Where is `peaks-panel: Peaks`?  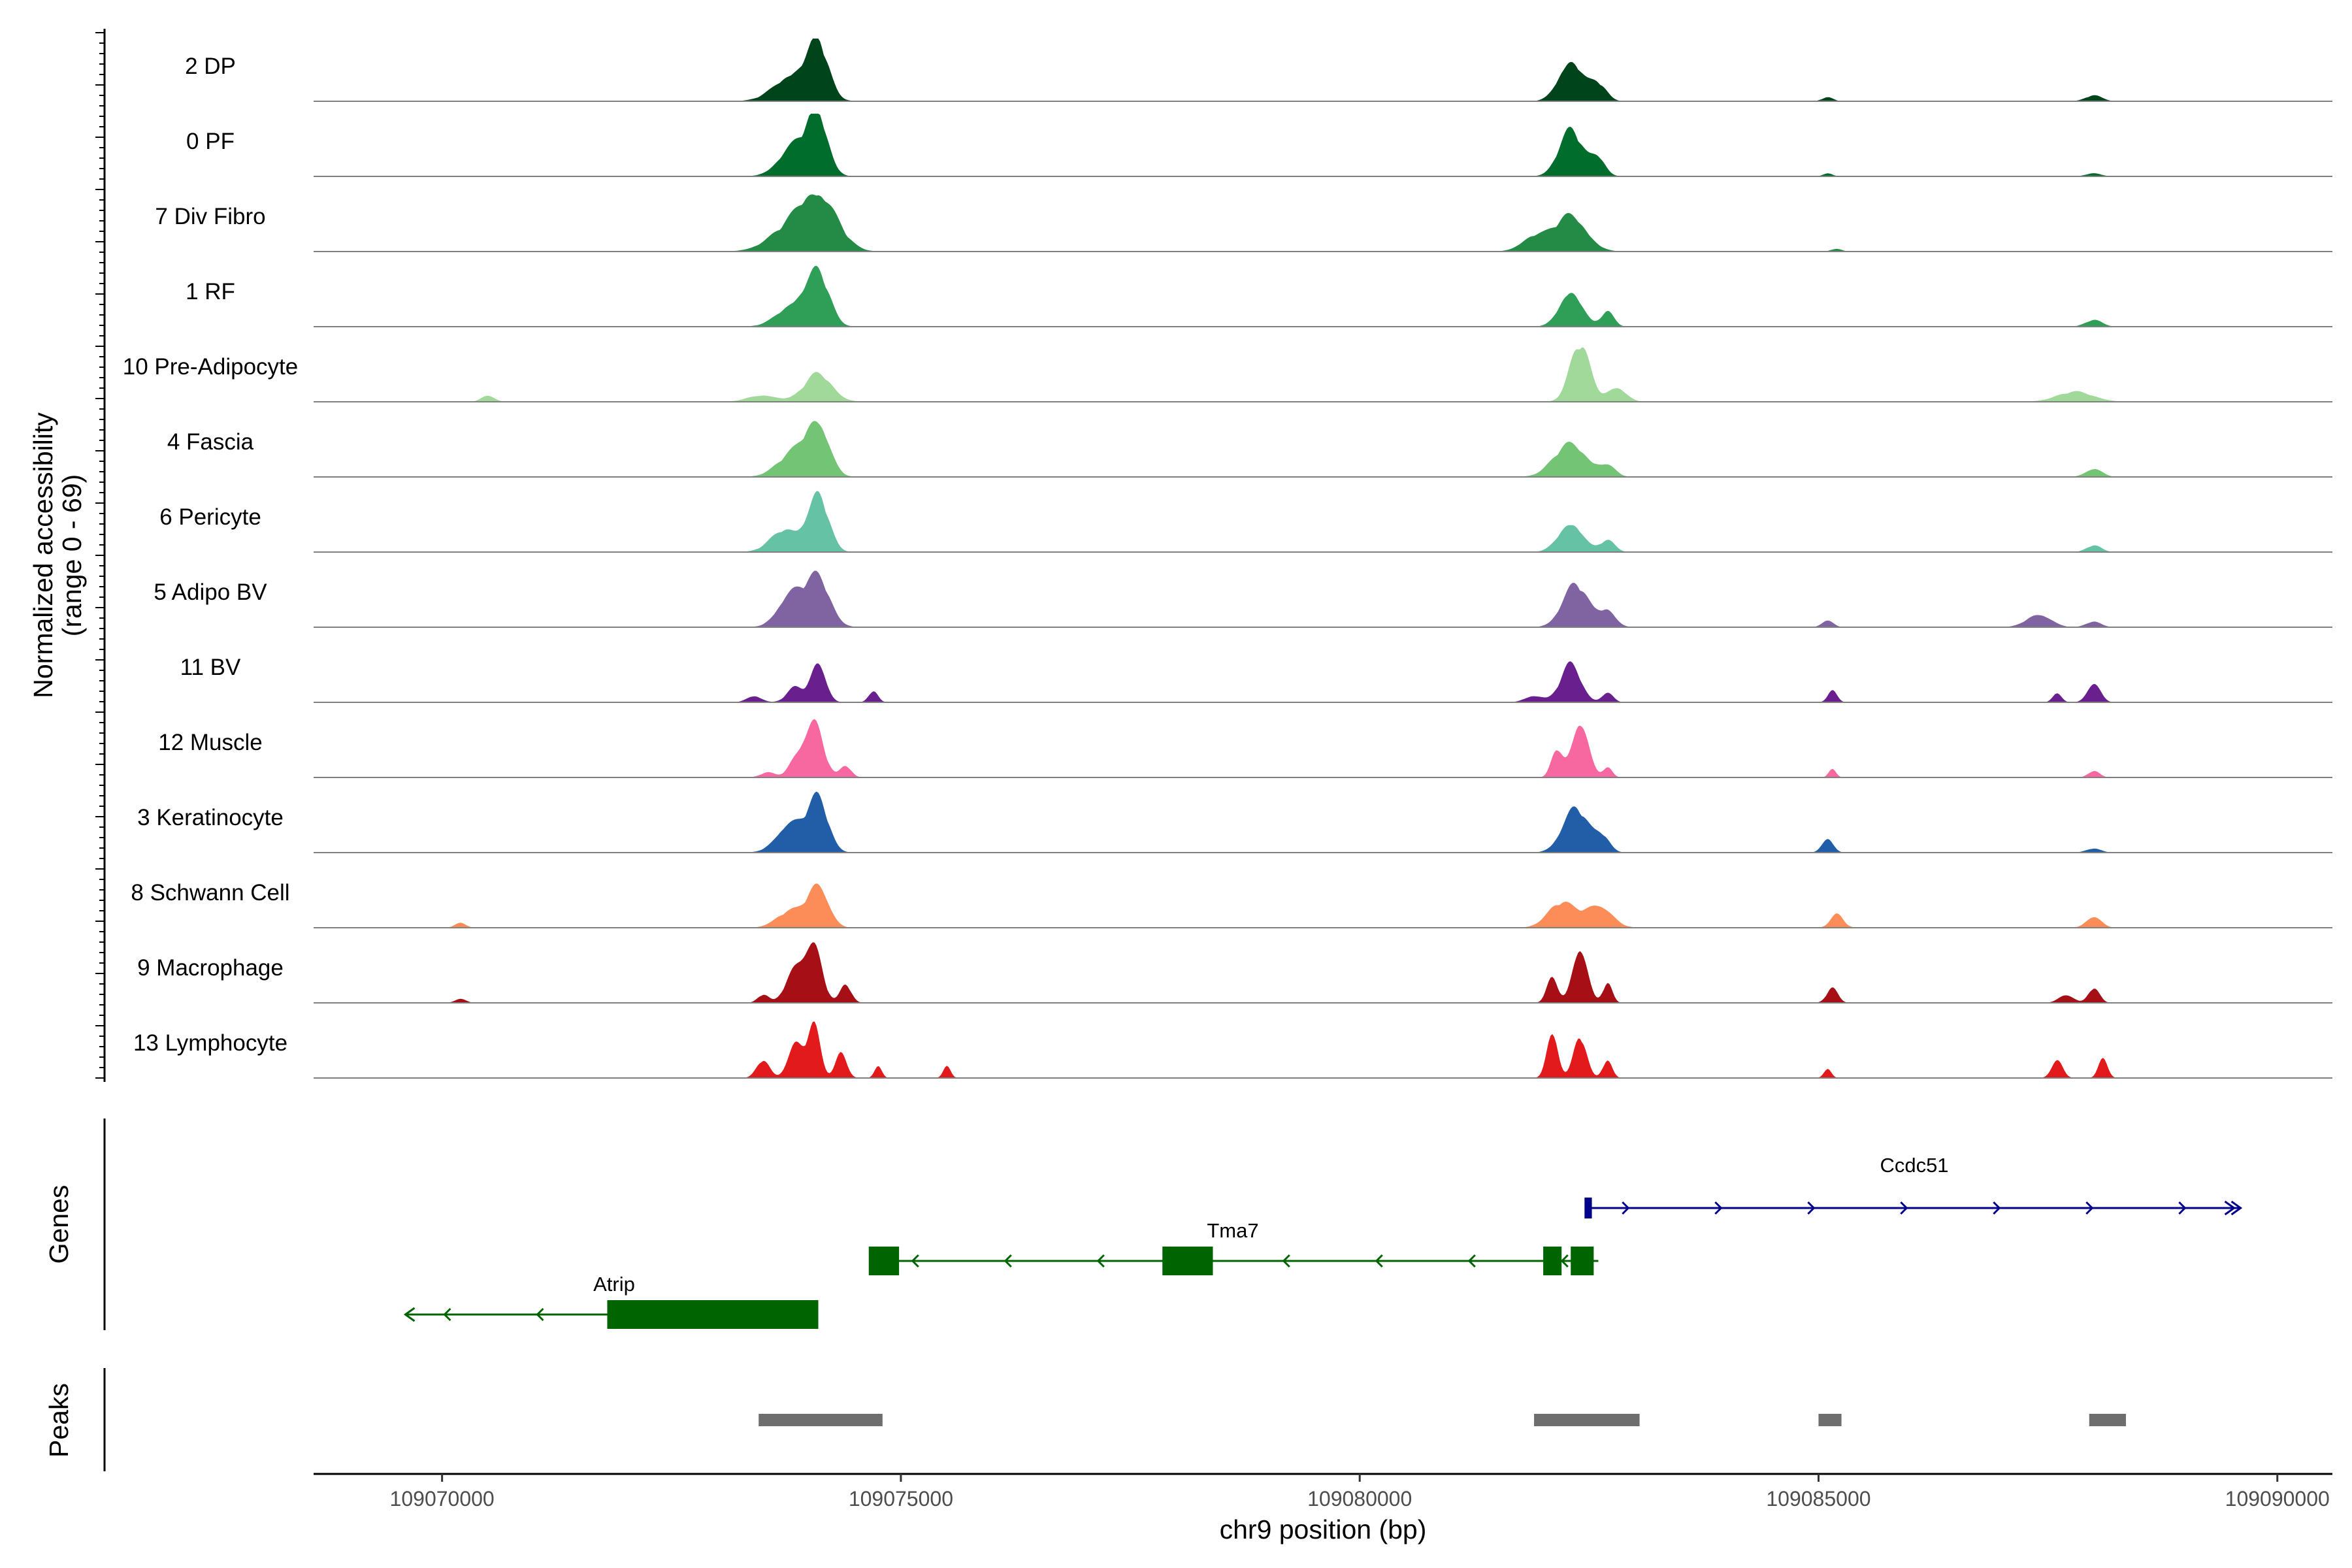
peaks-panel: Peaks is located at coordinates (1085, 1419).